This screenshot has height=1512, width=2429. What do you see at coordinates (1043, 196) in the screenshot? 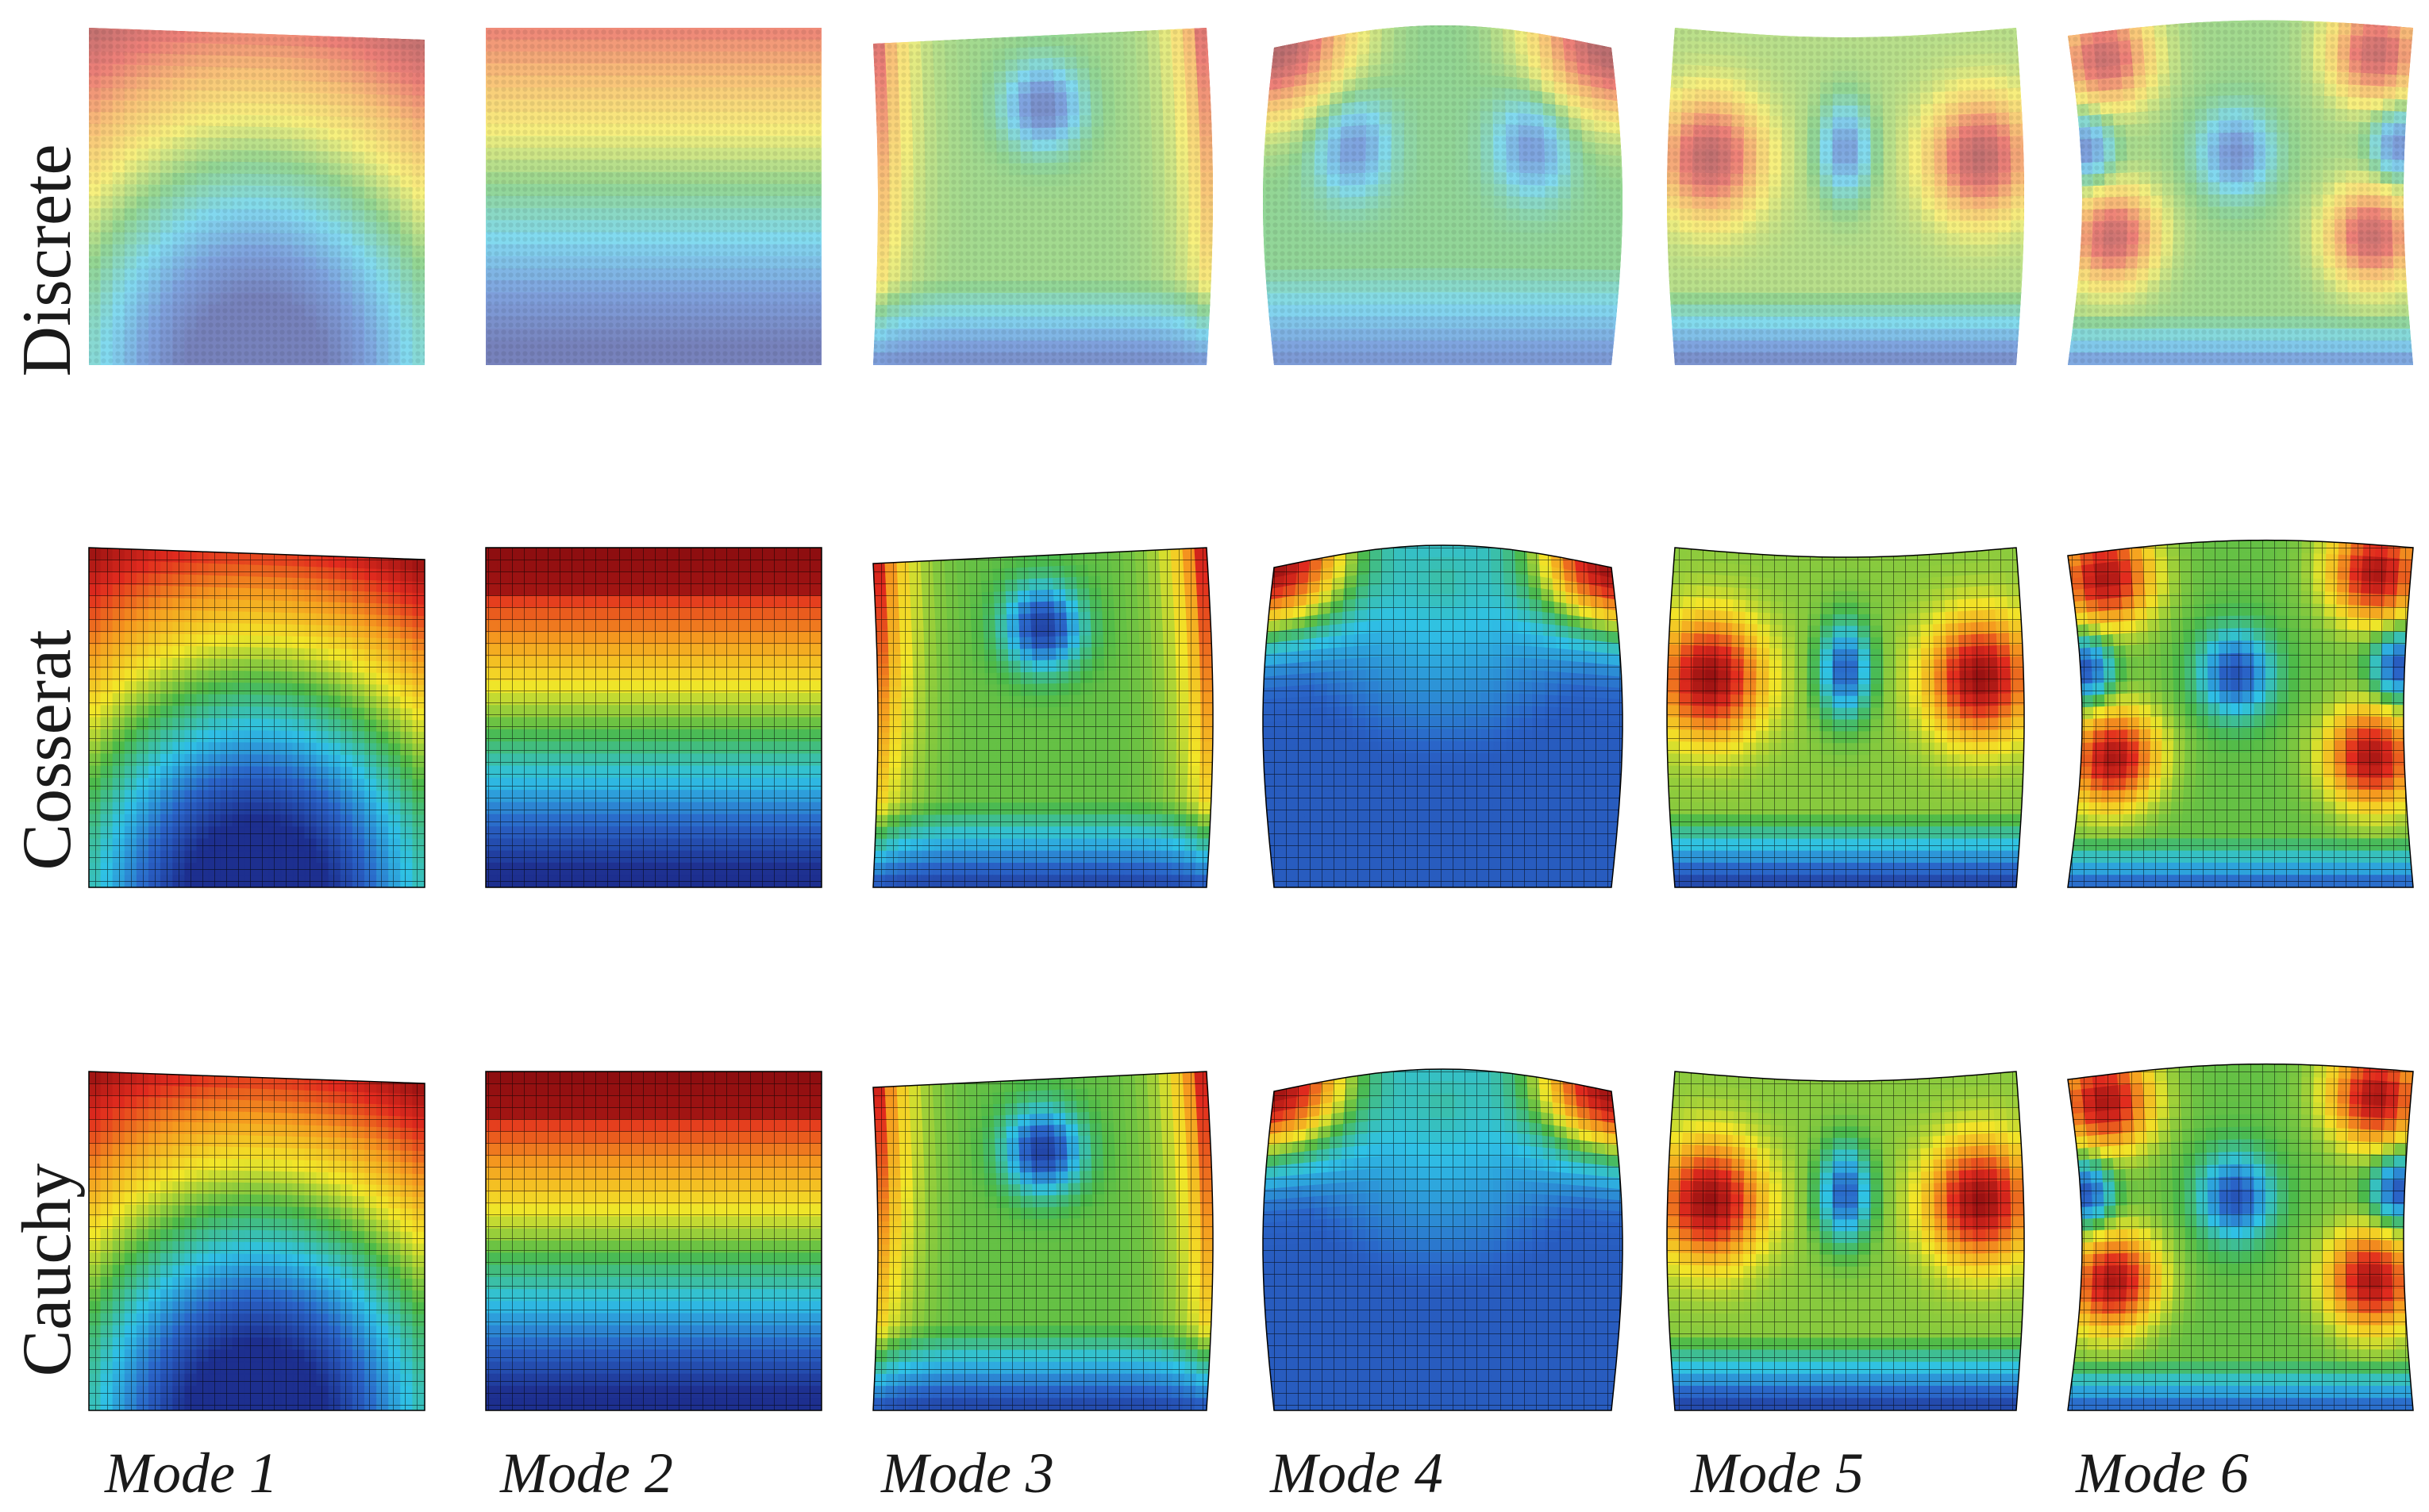
I see `panel-discrete-mode3` at bounding box center [1043, 196].